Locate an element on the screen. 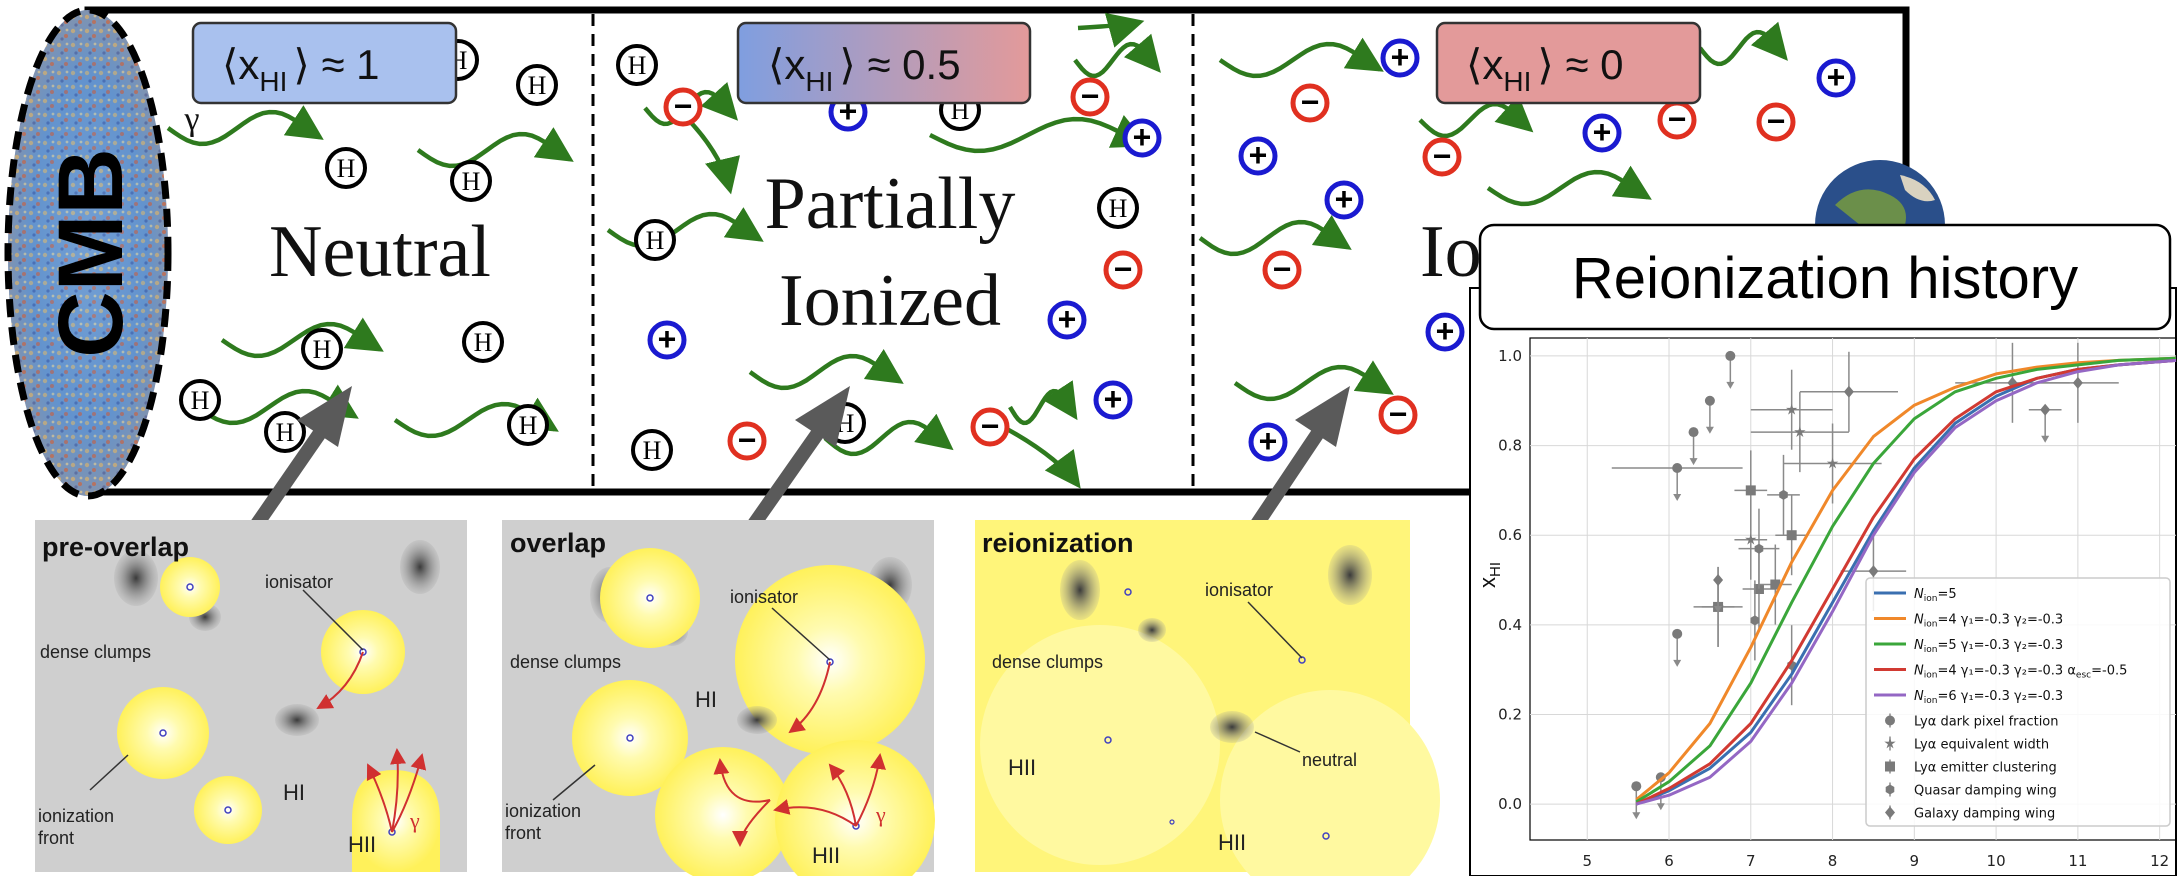  hydrogen-atom-8: H is located at coordinates (285, 432).